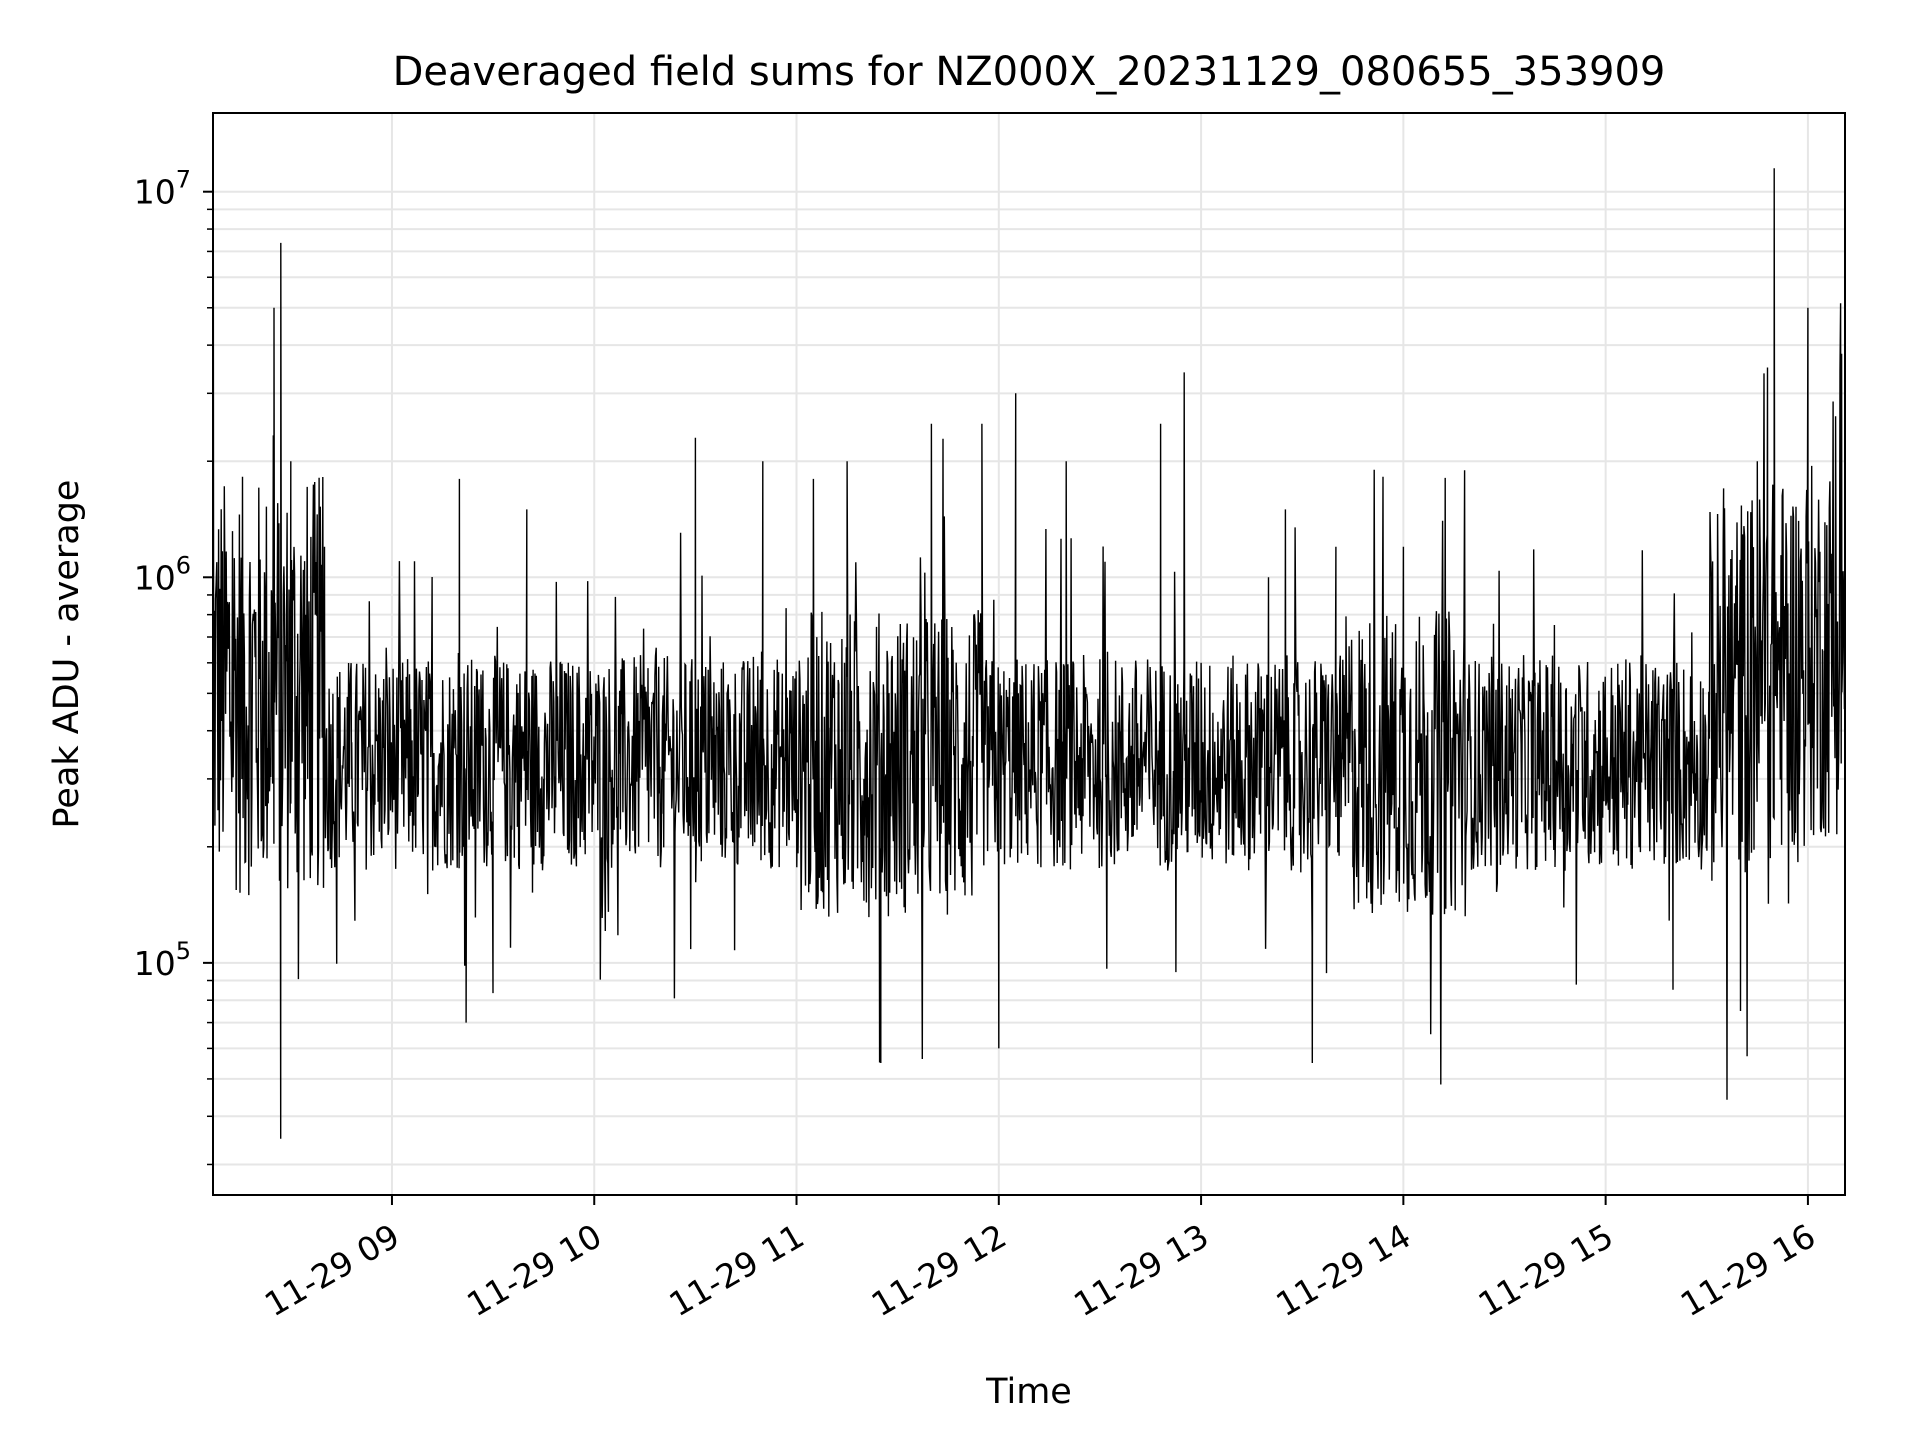  I want to click on y-axis-title: Peak ADU - average, so click(67, 654).